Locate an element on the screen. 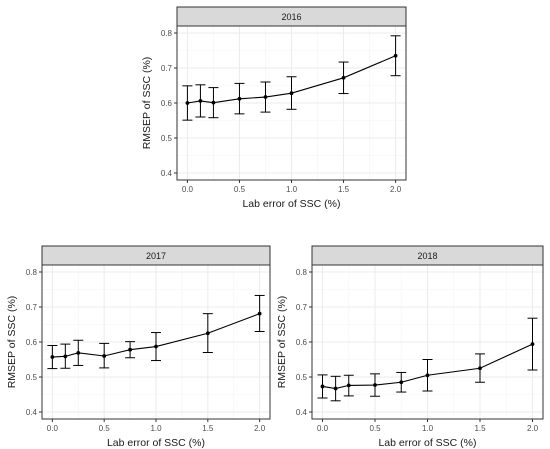 The width and height of the screenshot is (550, 449). facet-strip-label: 2018 is located at coordinates (427, 256).